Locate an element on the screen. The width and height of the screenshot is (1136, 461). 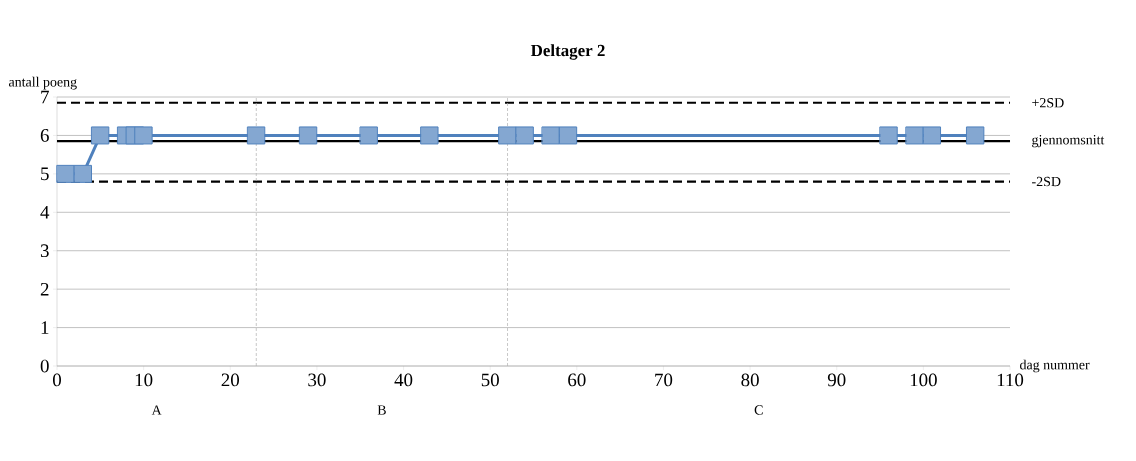
y-tick-label: 6 is located at coordinates (44, 135).